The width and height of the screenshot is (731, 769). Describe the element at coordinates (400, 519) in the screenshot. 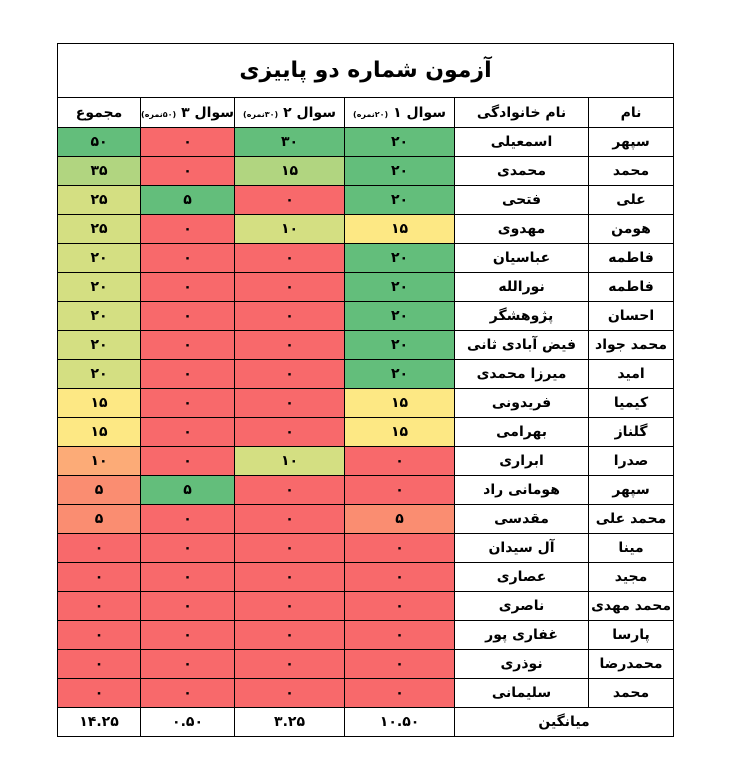

I see `q1-score-cell: ۵` at that location.